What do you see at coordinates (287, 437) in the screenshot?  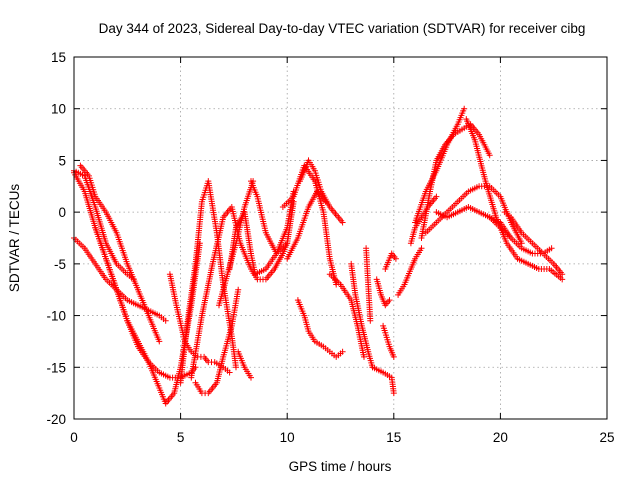 I see `x-tick-label: 10` at bounding box center [287, 437].